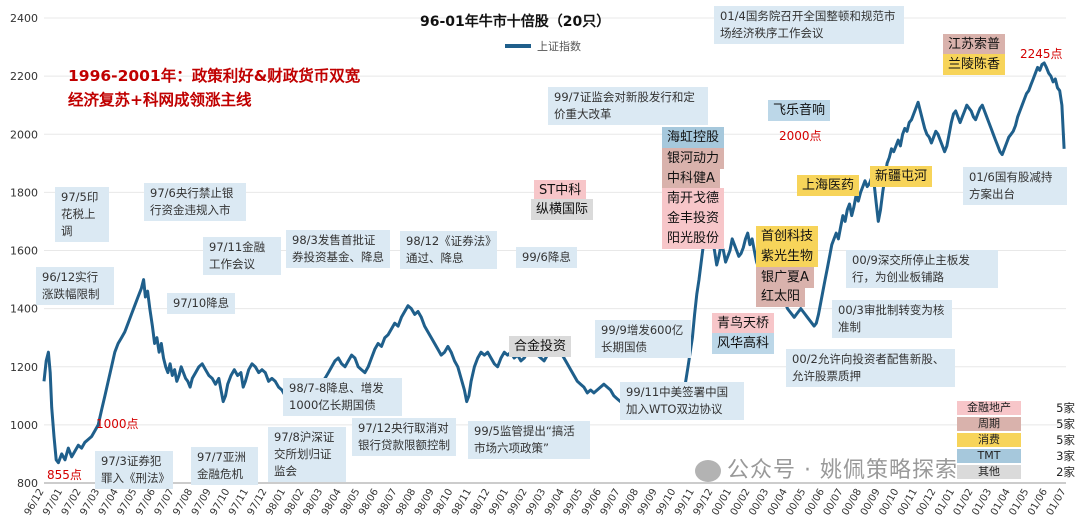 Image resolution: width=1080 pixels, height=519 pixels. Describe the element at coordinates (787, 236) in the screenshot. I see `stock-tag: 首创科技` at that location.